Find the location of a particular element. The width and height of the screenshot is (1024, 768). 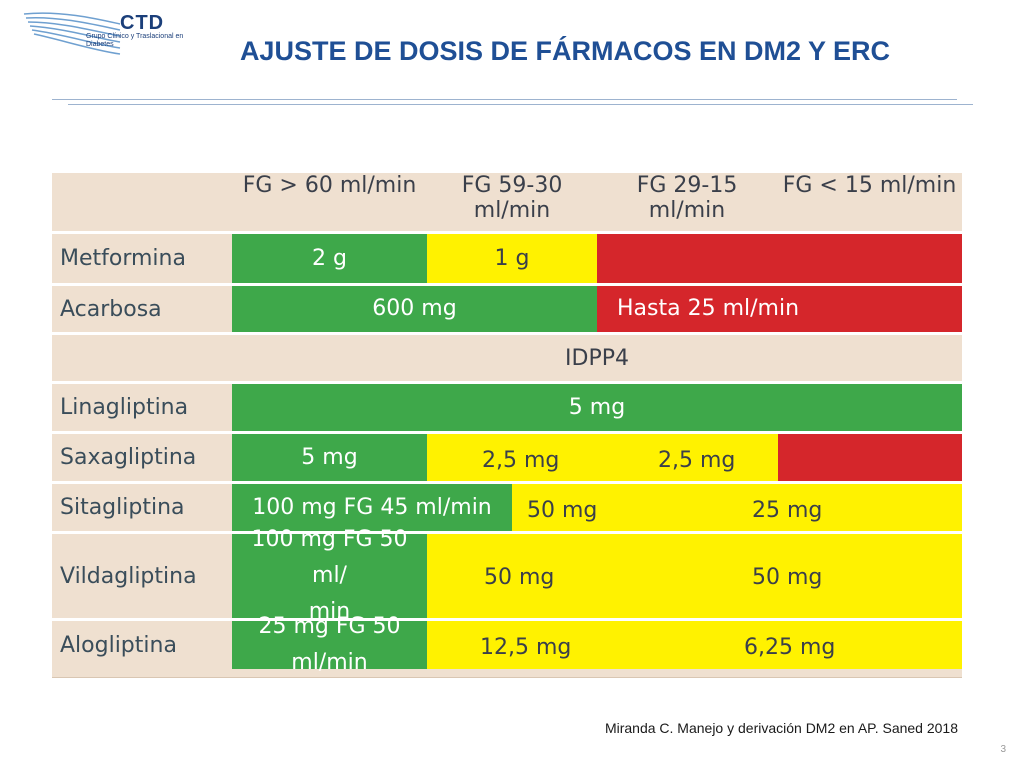

saxagliptina-yellow-band is located at coordinates (602, 457).